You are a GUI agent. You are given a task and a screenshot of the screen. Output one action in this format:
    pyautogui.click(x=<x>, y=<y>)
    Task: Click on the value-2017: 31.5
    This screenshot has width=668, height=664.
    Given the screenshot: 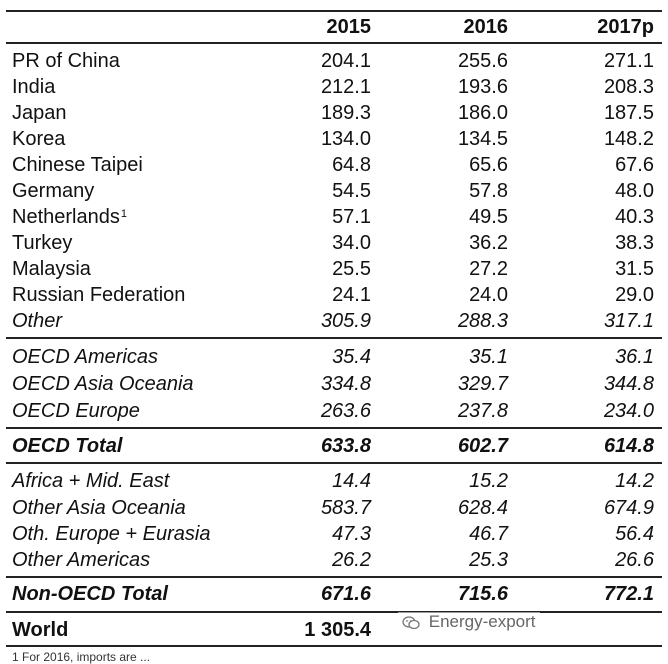 What is the action you would take?
    pyautogui.click(x=634, y=269)
    